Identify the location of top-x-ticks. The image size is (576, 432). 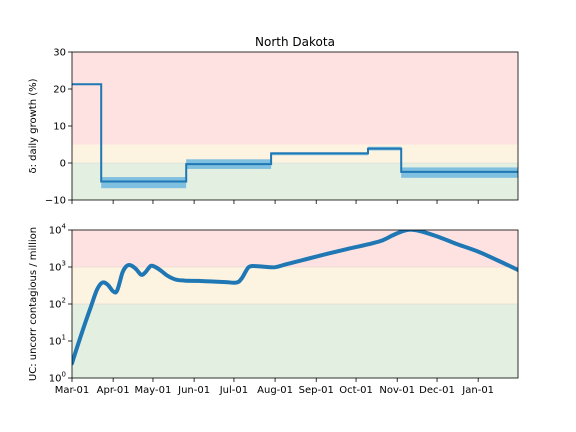
(275, 202).